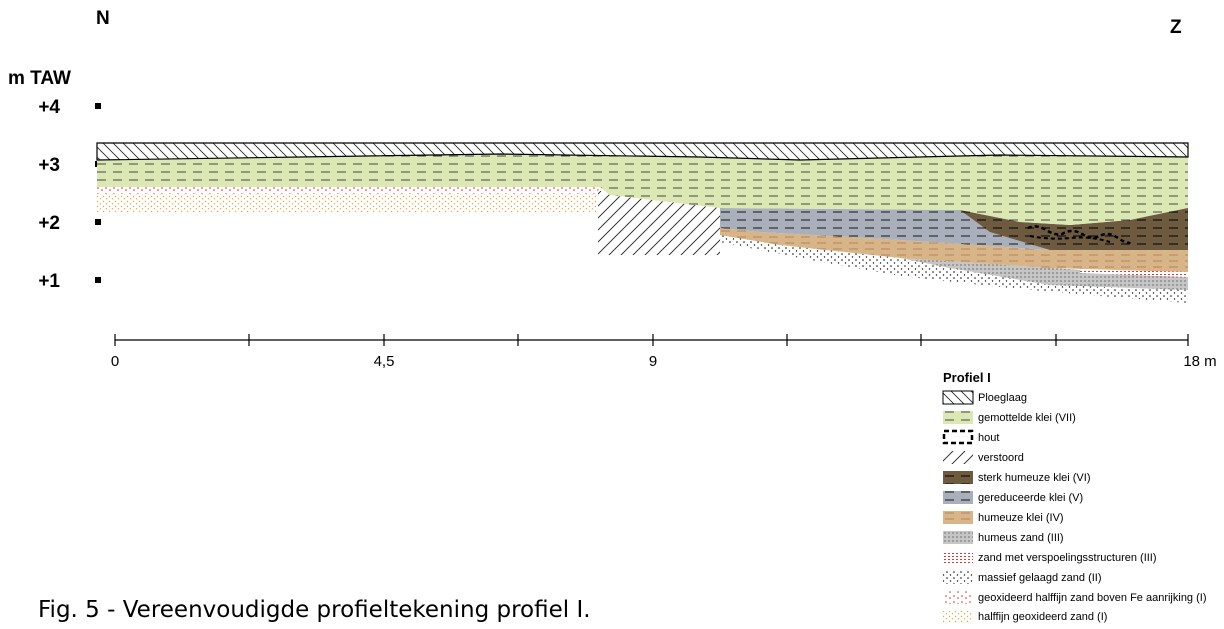 The image size is (1224, 629). What do you see at coordinates (1002, 398) in the screenshot?
I see `legend-label: Ploeglaag` at bounding box center [1002, 398].